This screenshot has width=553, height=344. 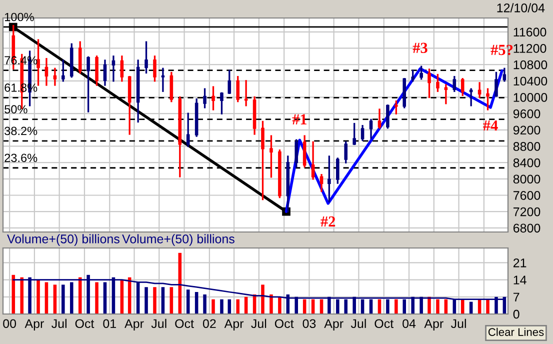 I want to click on annotation: 38.2%, so click(x=21, y=131).